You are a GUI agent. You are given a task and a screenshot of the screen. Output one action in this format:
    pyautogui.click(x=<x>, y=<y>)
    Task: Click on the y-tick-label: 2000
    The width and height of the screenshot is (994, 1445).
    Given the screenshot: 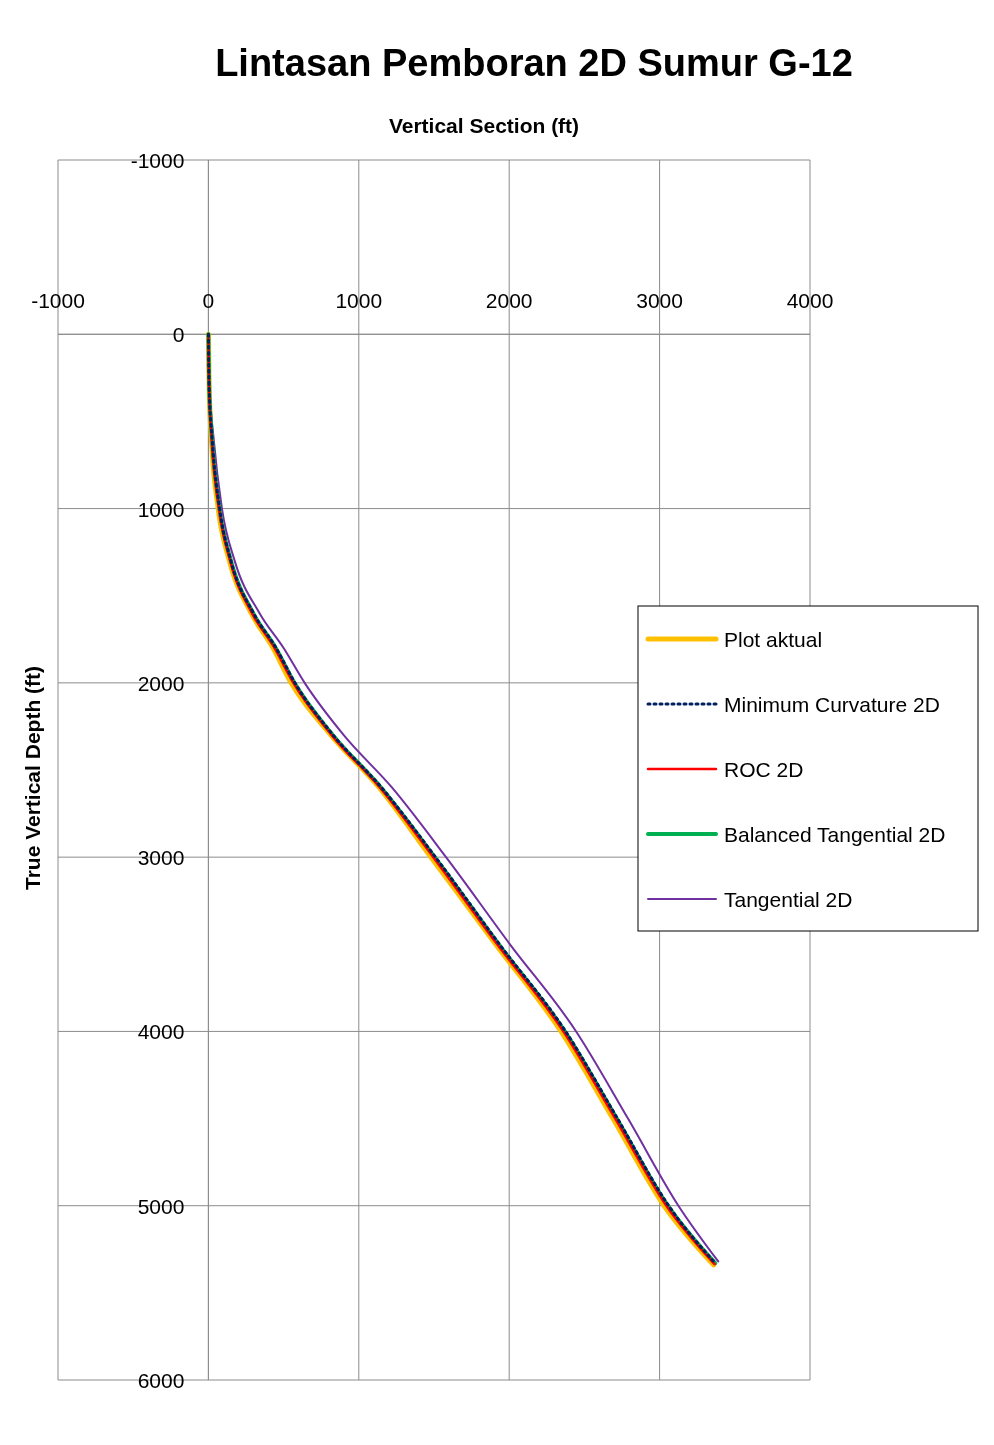 What is the action you would take?
    pyautogui.click(x=161, y=683)
    